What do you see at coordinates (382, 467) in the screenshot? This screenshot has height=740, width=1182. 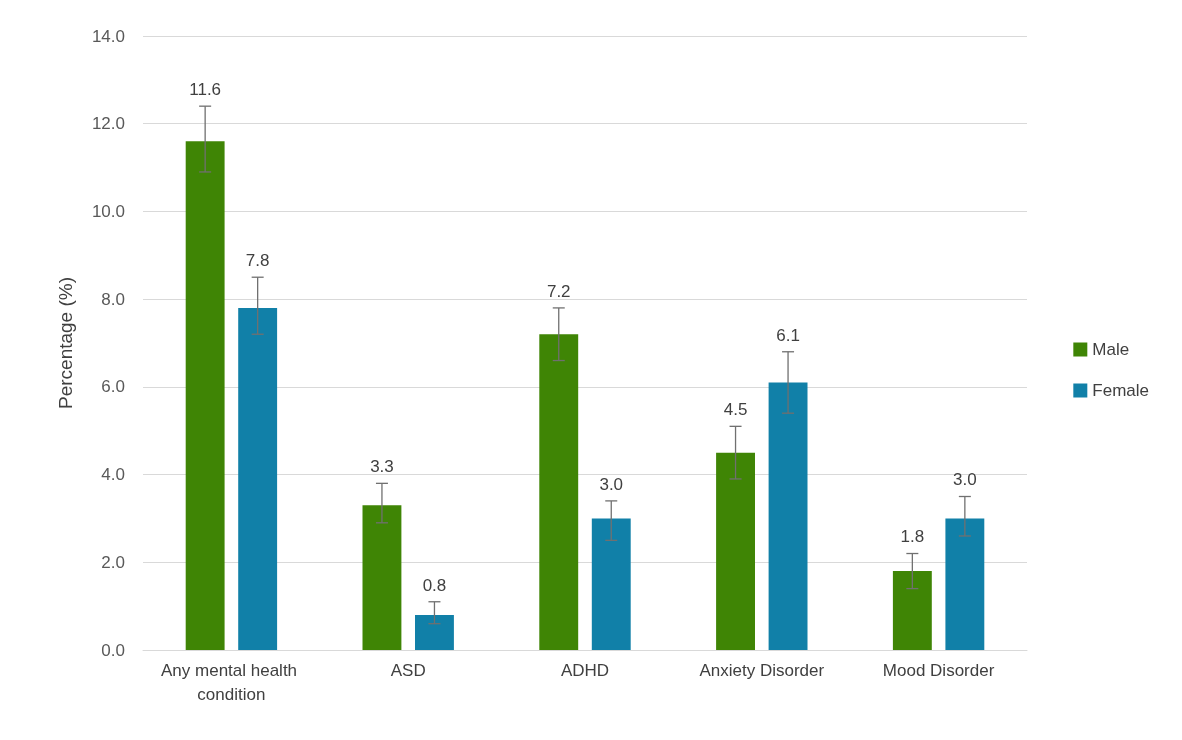 I see `data-label: 3.3` at bounding box center [382, 467].